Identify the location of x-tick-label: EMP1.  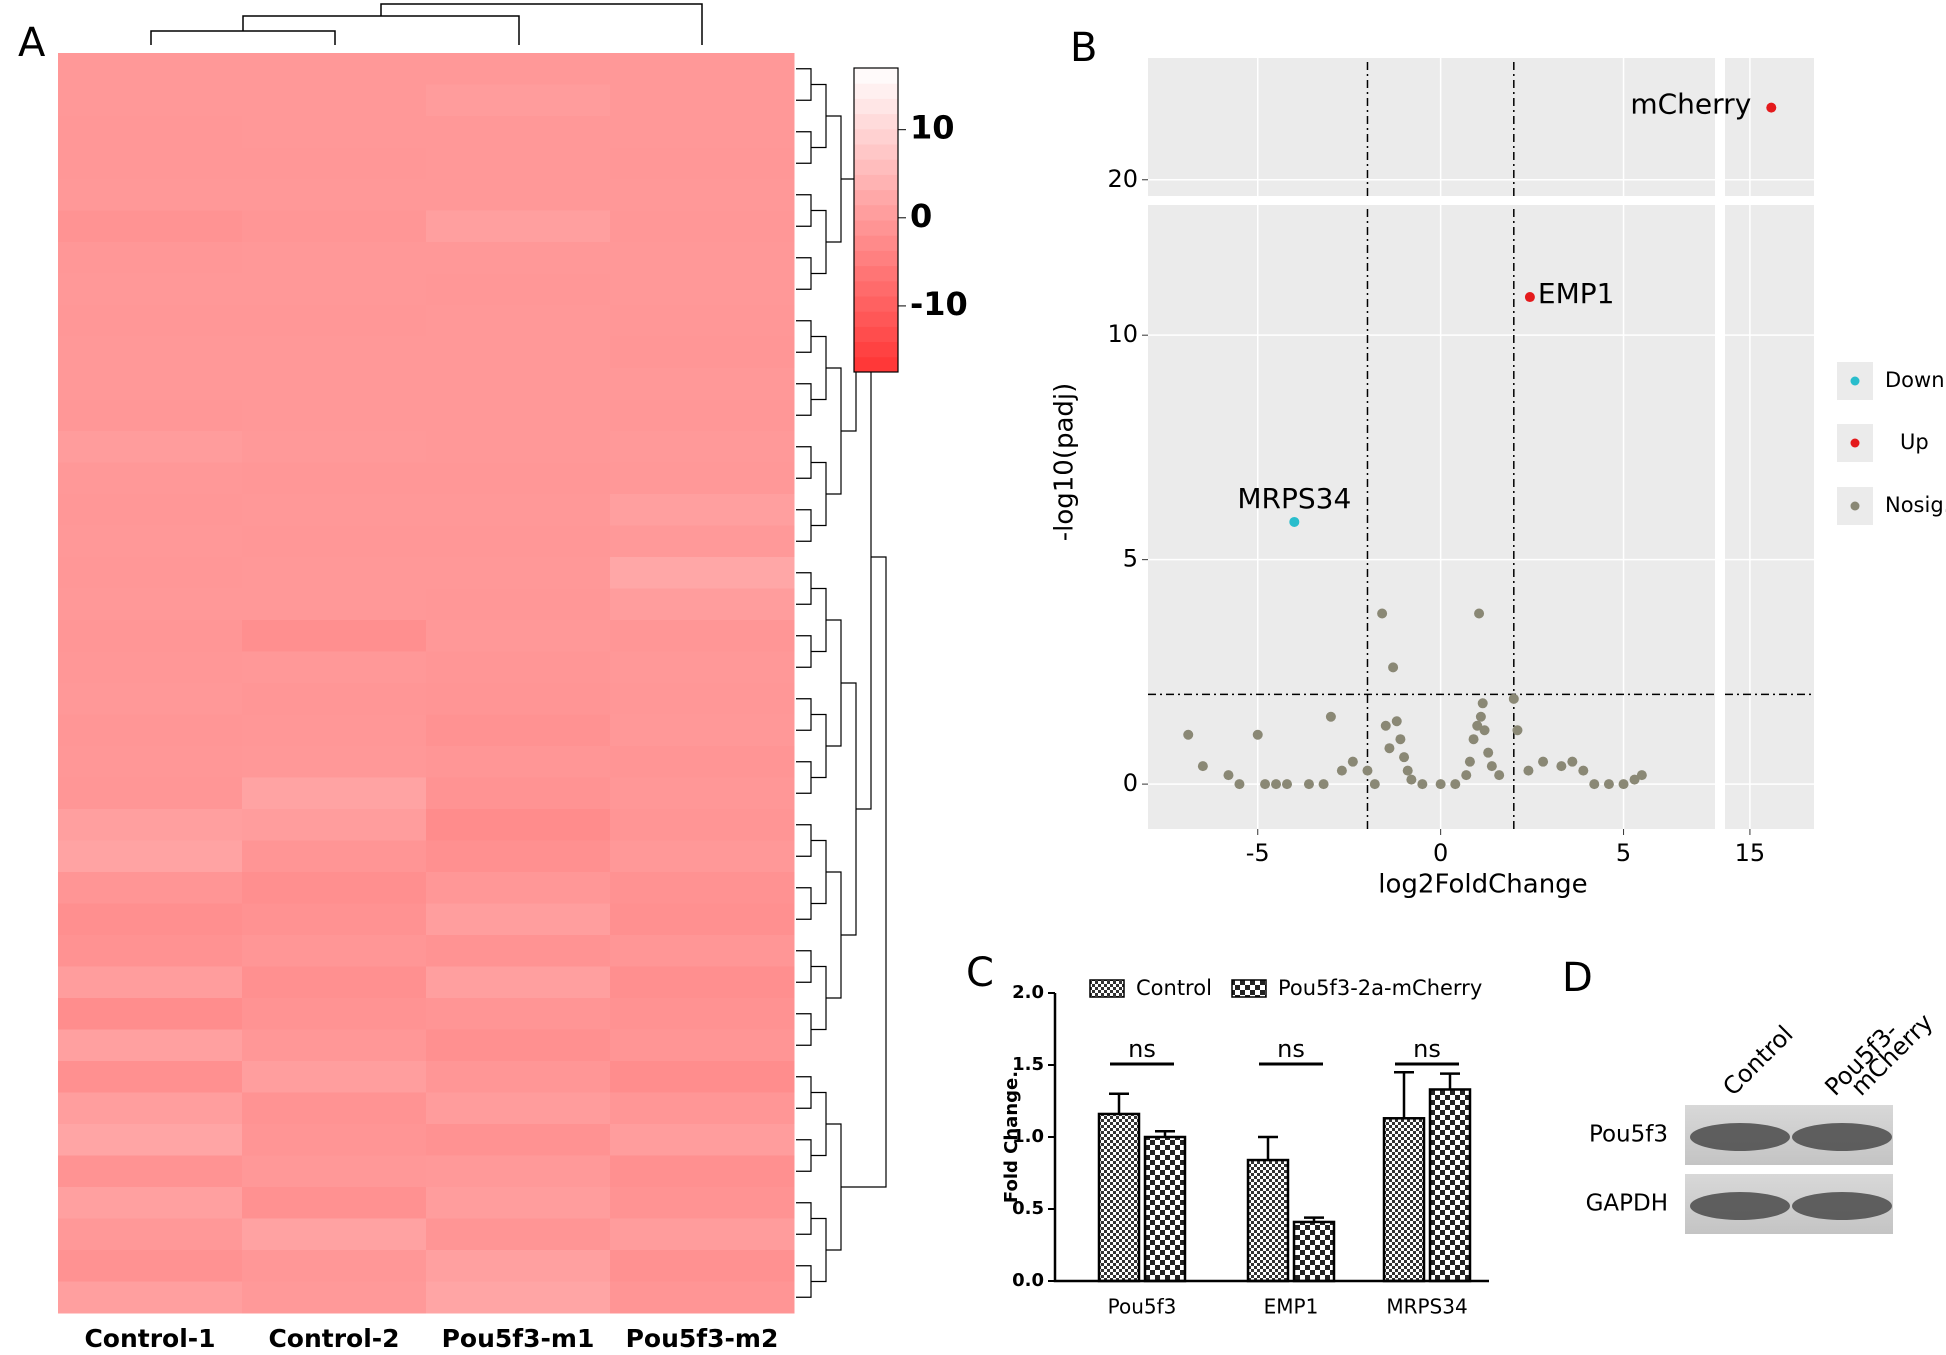
(1291, 1307).